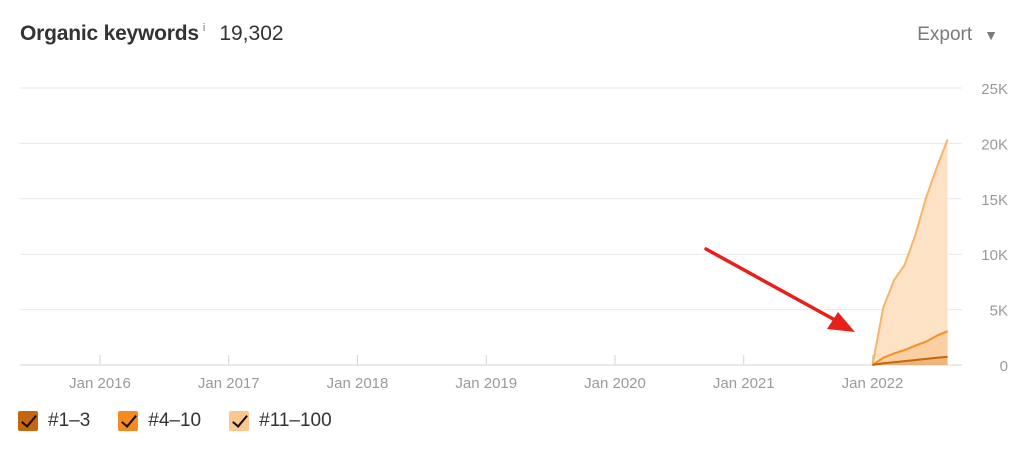  Describe the element at coordinates (251, 33) in the screenshot. I see `keyword-count: 19,302` at that location.